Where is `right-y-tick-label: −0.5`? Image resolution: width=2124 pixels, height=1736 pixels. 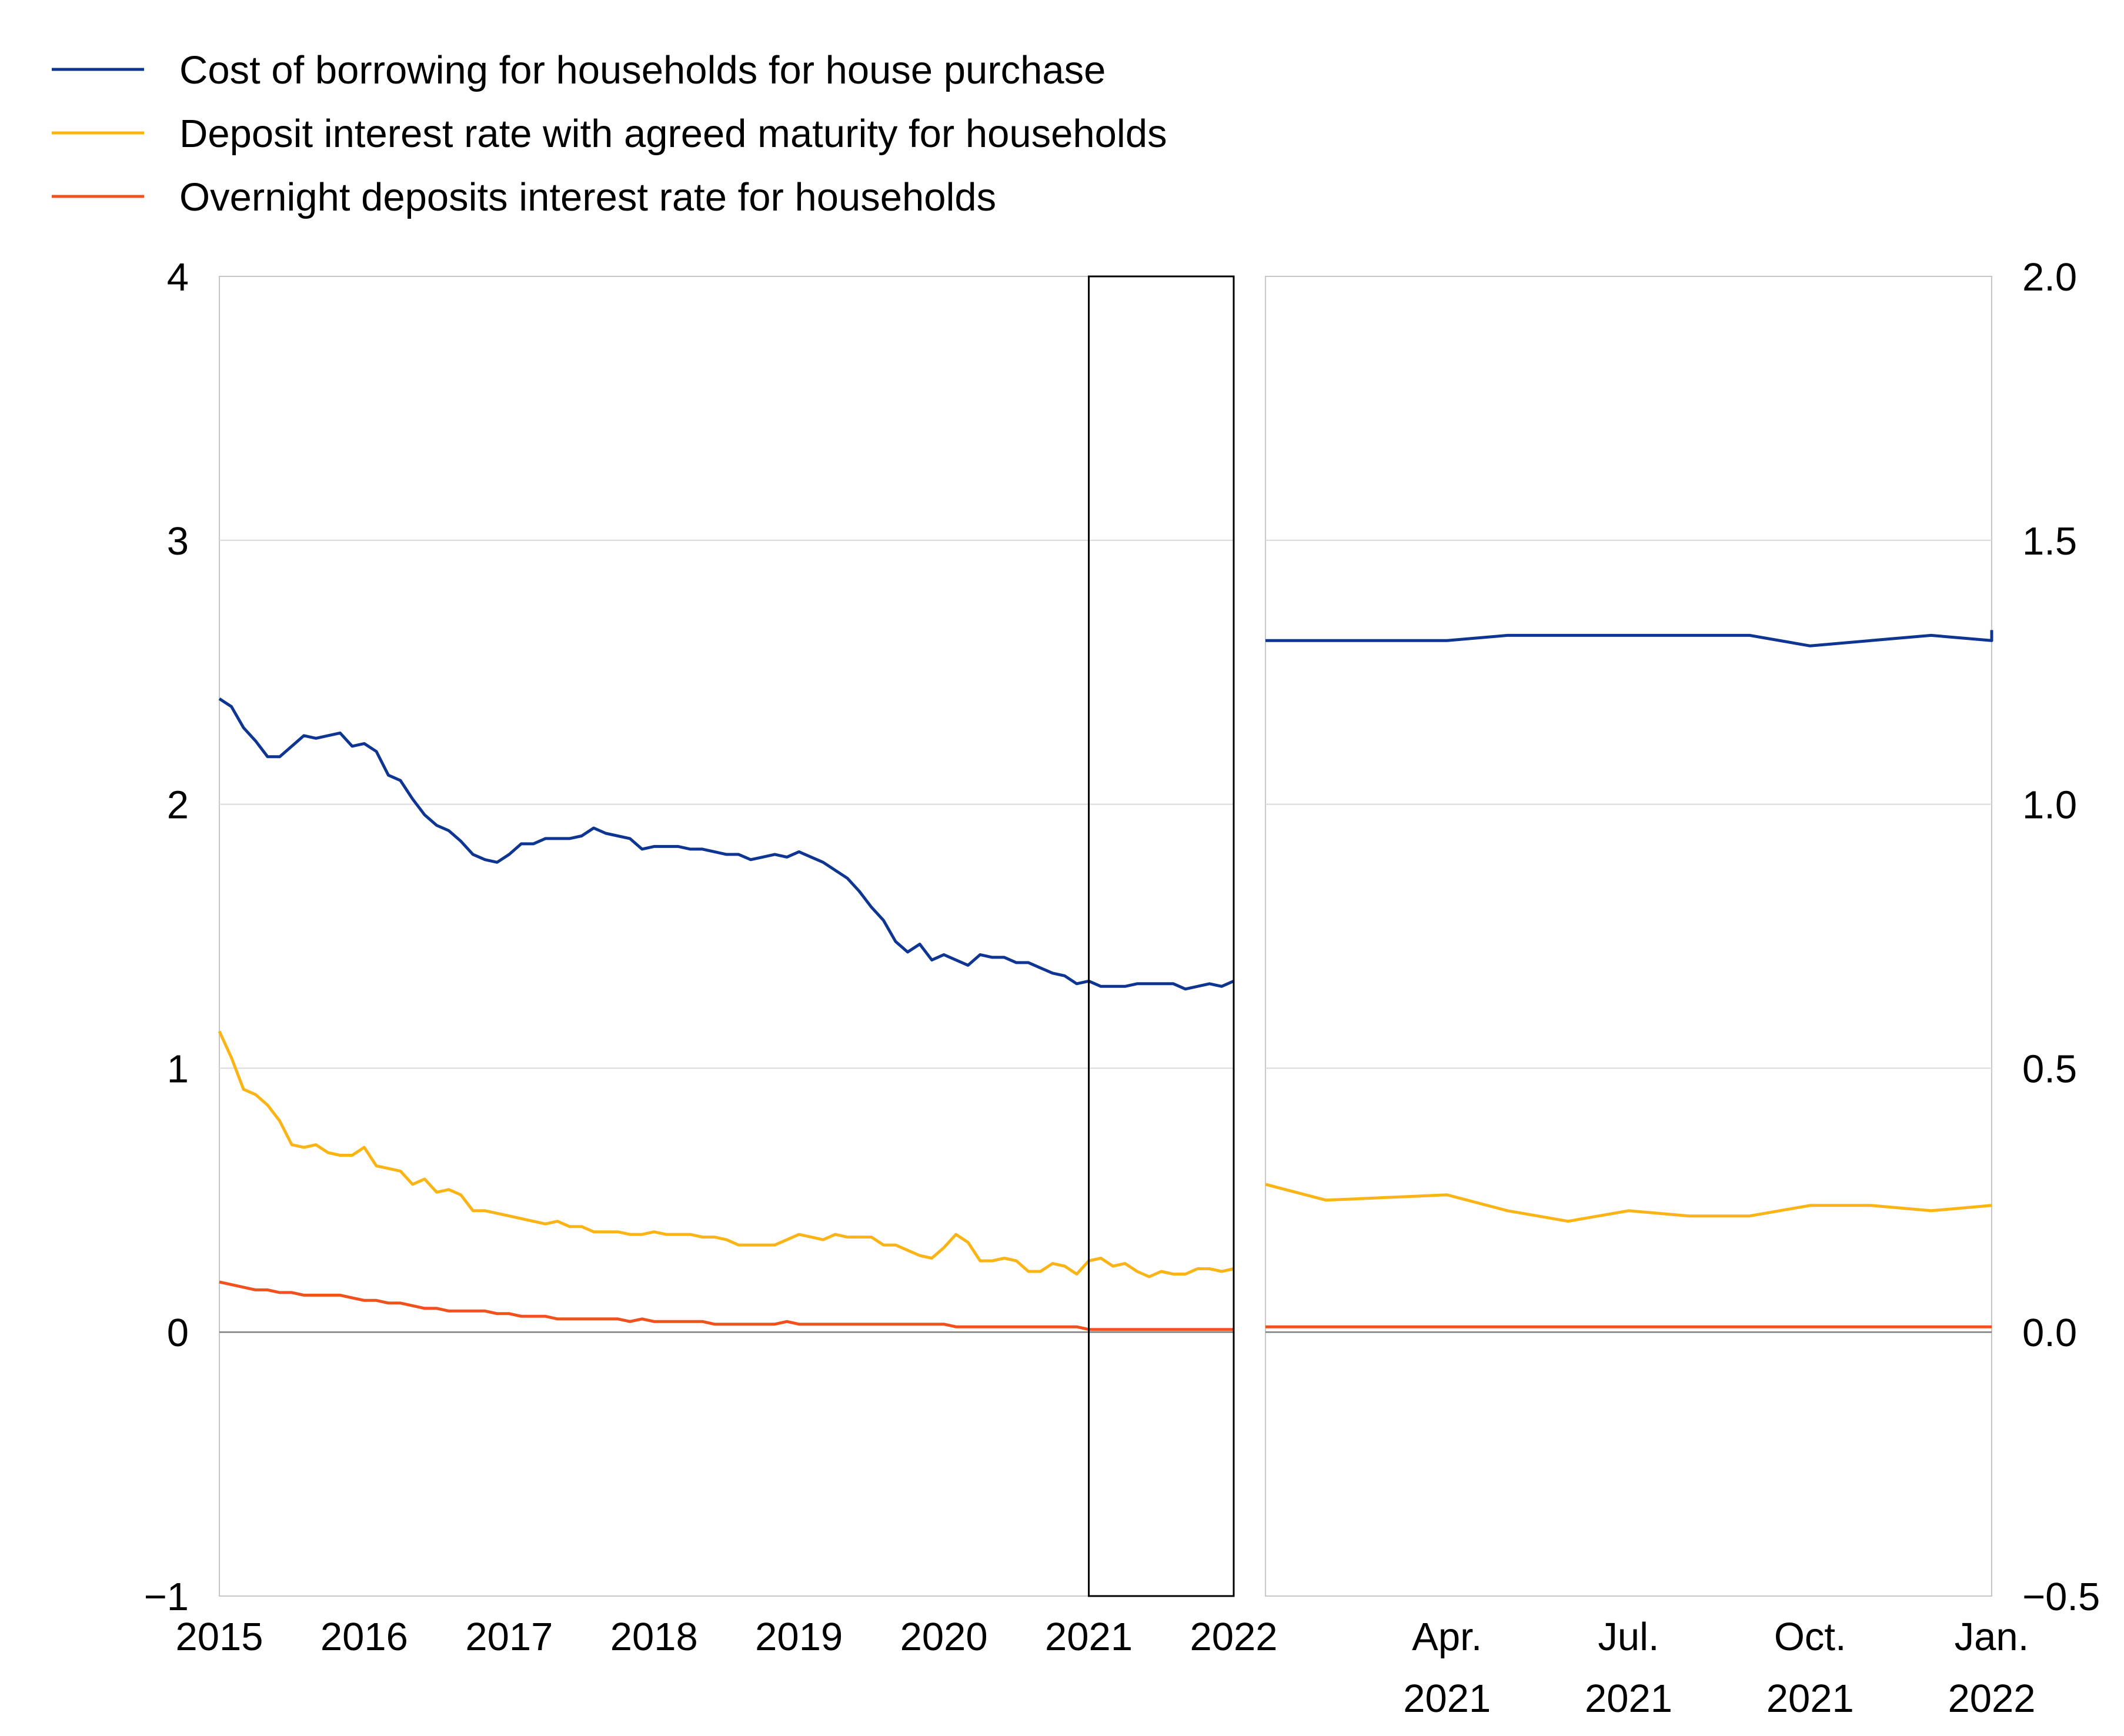 right-y-tick-label: −0.5 is located at coordinates (2061, 1597).